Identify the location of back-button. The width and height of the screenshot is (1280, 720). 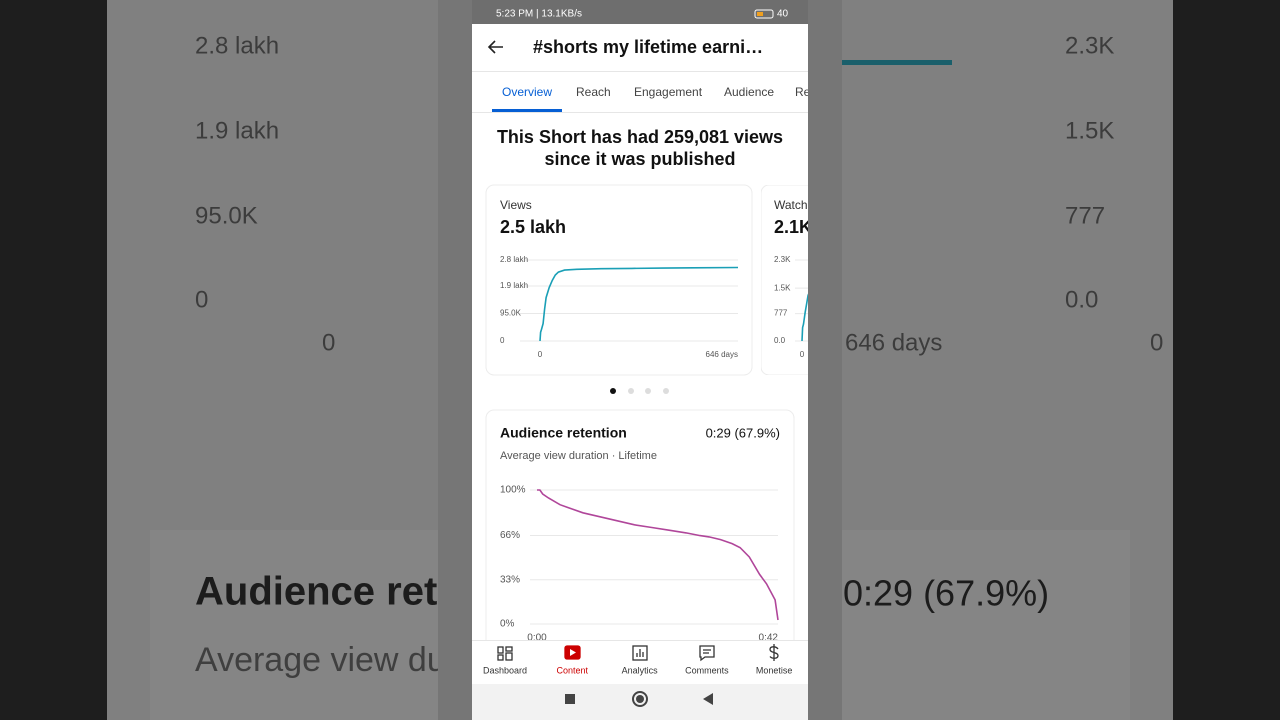
(495, 47).